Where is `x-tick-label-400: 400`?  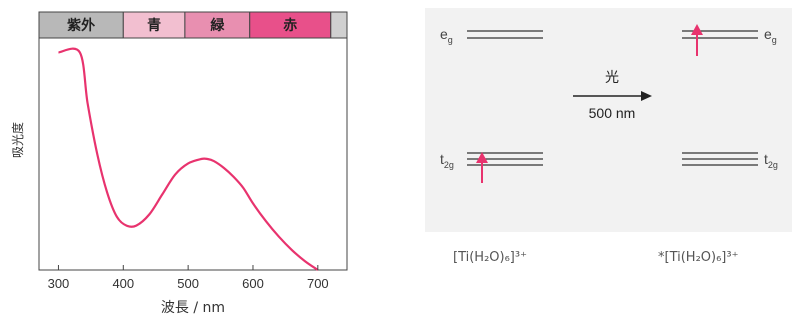 x-tick-label-400: 400 is located at coordinates (123, 283).